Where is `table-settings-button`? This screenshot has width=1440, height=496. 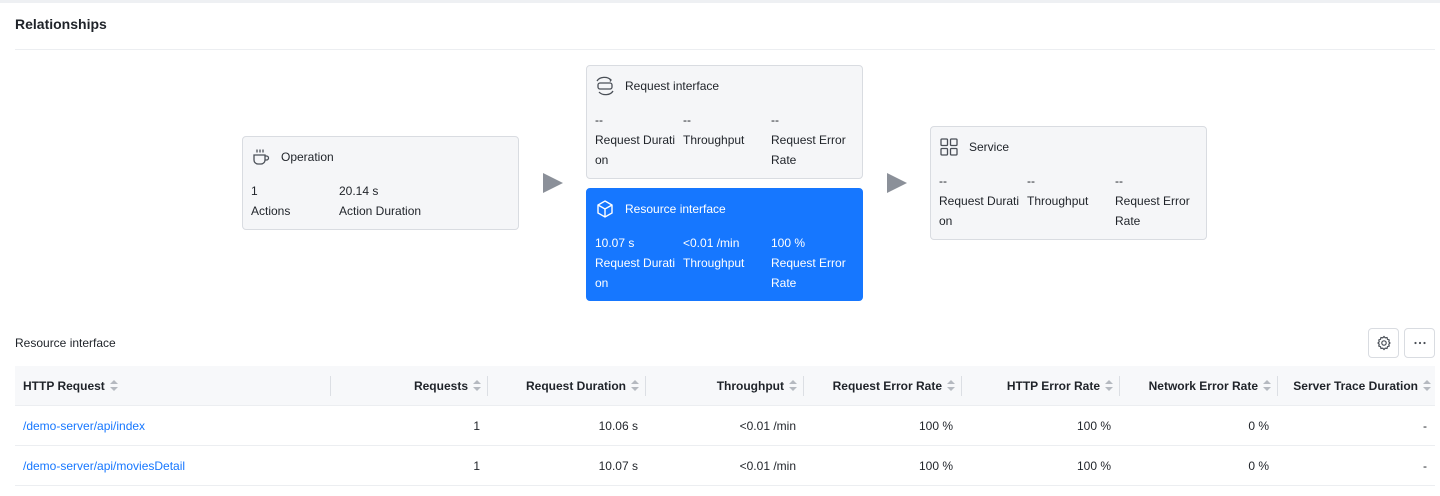
table-settings-button is located at coordinates (1383, 343).